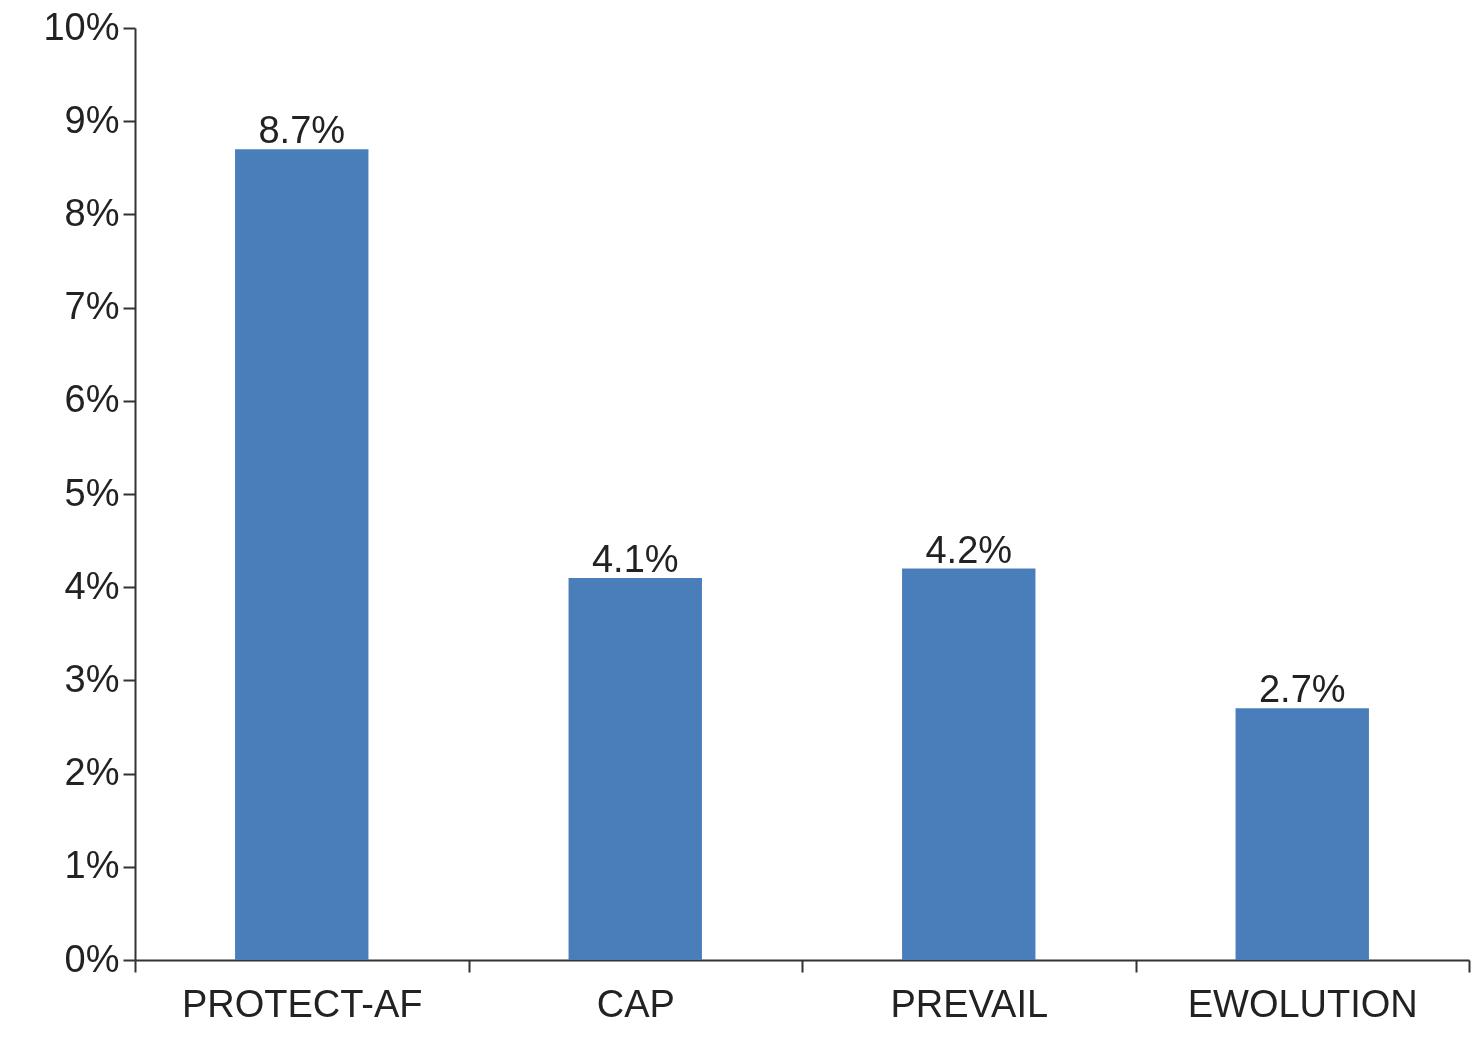 Image resolution: width=1484 pixels, height=1049 pixels. I want to click on y-tick-label: 4%, so click(92, 585).